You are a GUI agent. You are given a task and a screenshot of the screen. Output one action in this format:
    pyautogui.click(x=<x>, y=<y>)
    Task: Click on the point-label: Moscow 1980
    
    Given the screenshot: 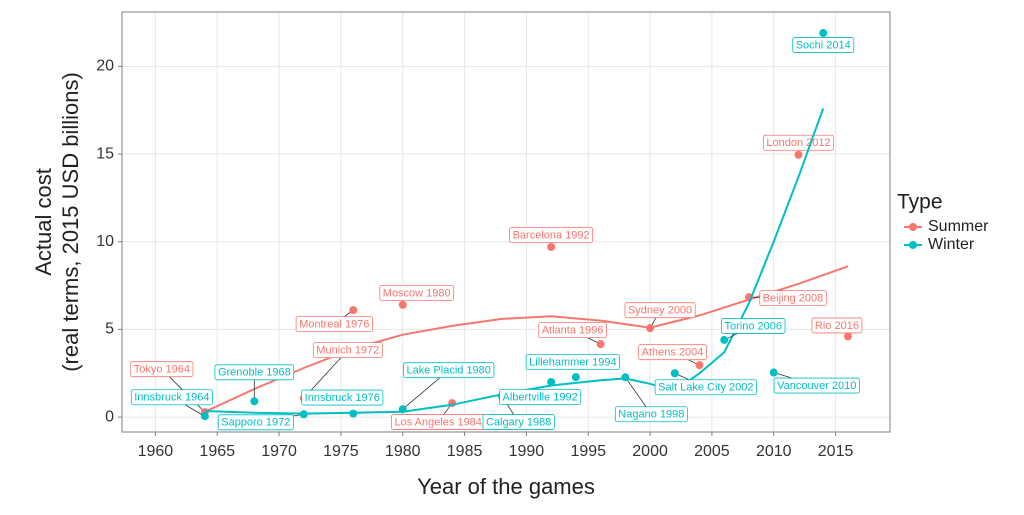 What is the action you would take?
    pyautogui.click(x=417, y=292)
    